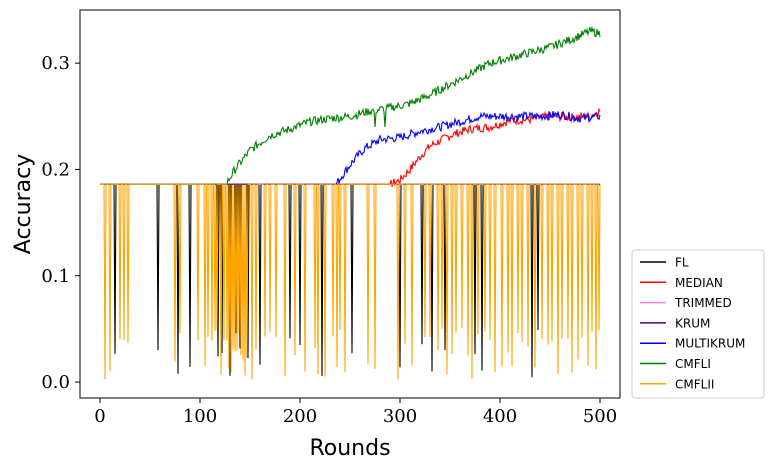 The height and width of the screenshot is (470, 772). What do you see at coordinates (60, 223) in the screenshot?
I see `y-axis-ticks: 0.0 0.1 0.2 0.3` at bounding box center [60, 223].